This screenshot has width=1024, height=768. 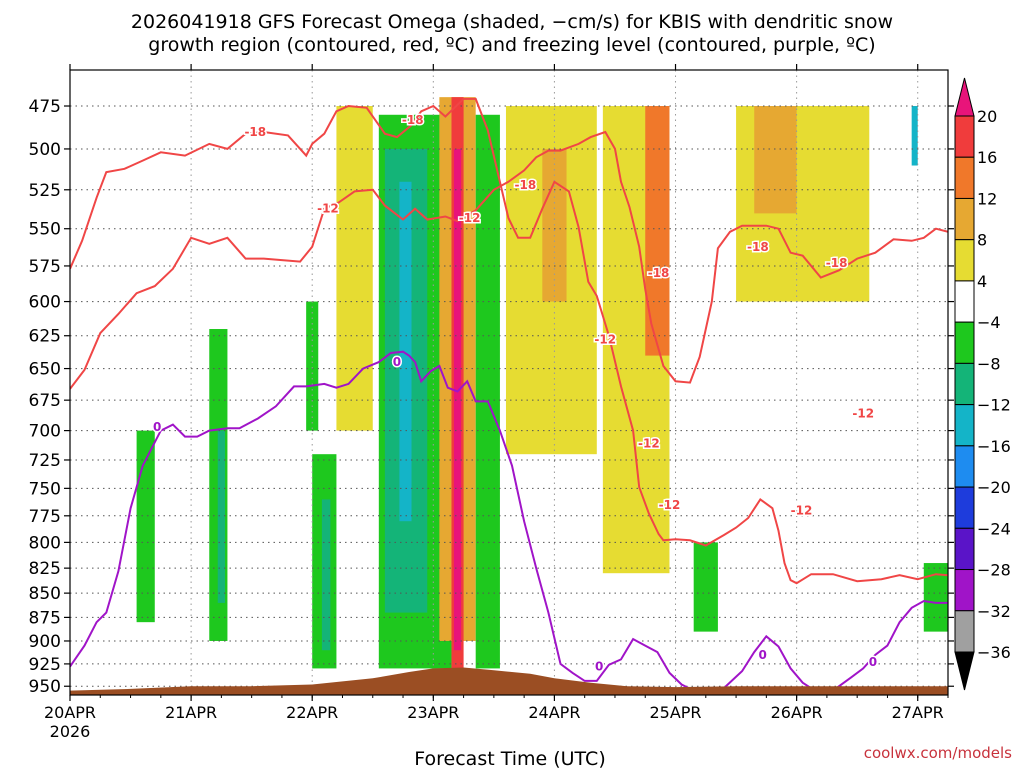 What do you see at coordinates (70, 731) in the screenshot?
I see `x-year-label: 2026` at bounding box center [70, 731].